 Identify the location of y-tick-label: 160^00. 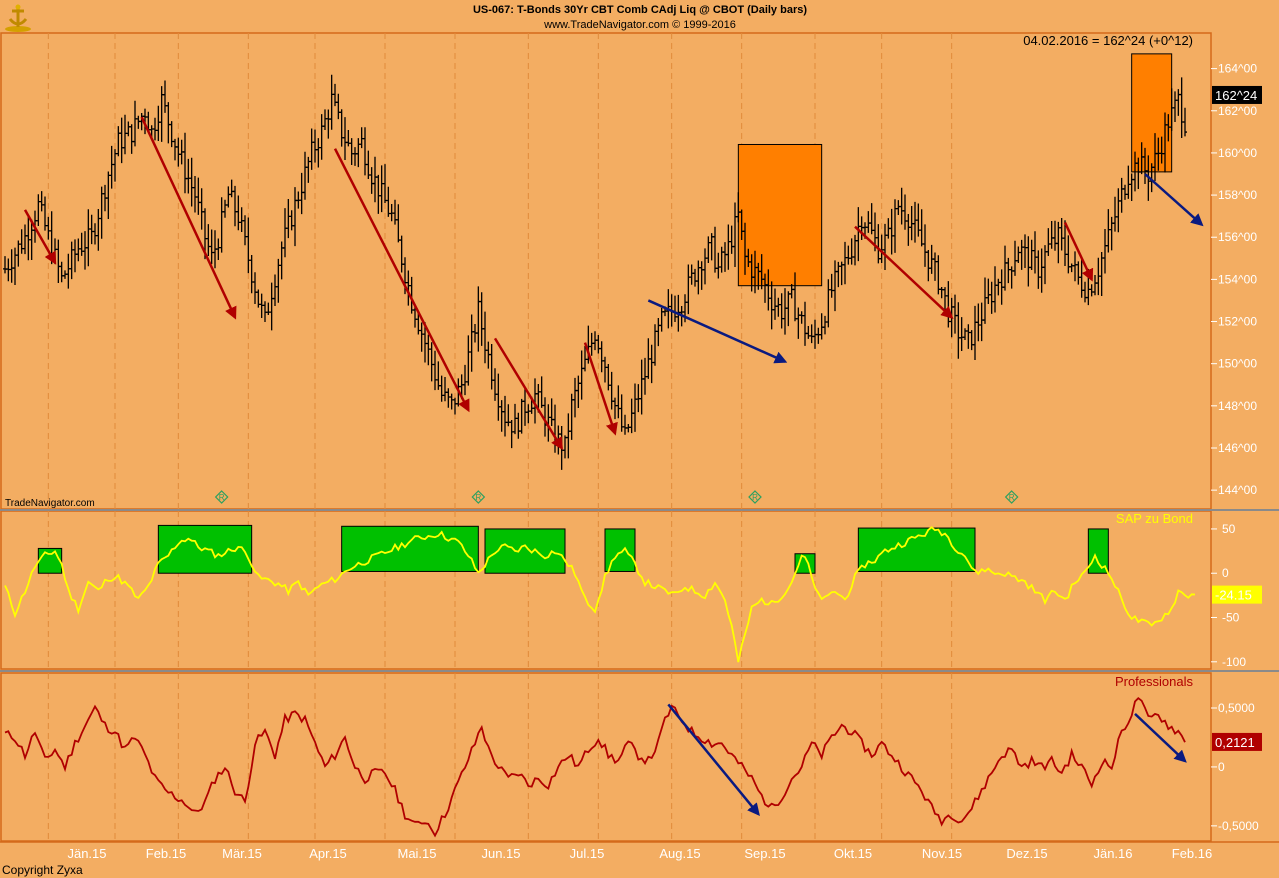
(1237, 153).